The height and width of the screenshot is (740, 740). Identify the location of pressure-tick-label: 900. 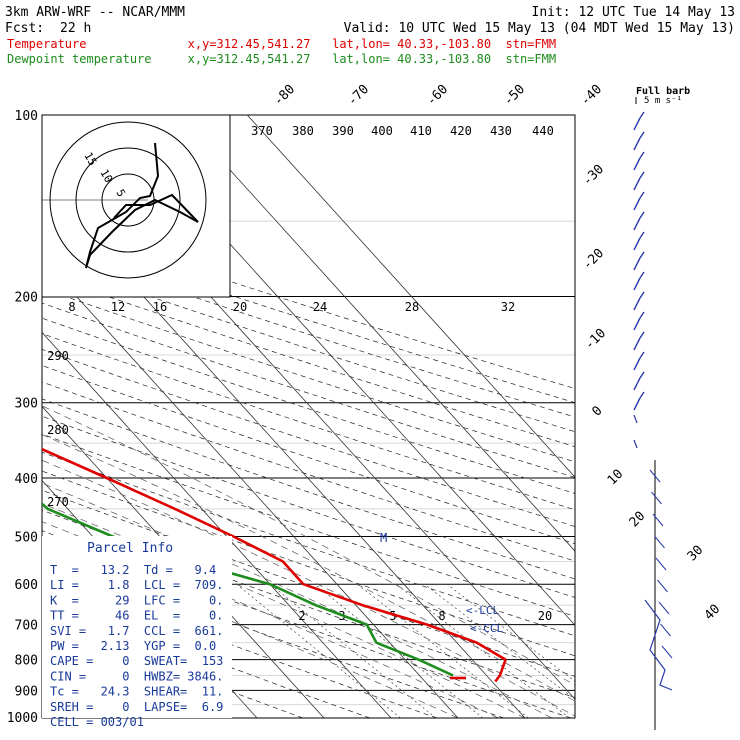
(26, 691).